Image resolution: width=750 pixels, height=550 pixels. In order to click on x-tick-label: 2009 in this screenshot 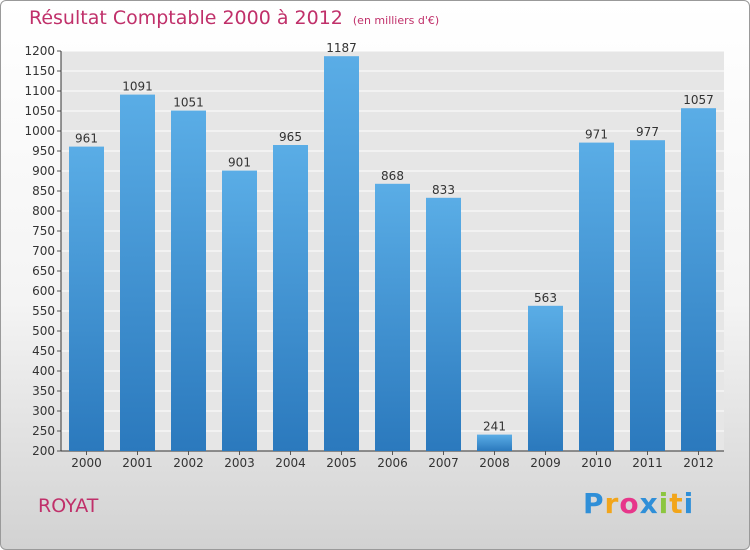, I will do `click(545, 463)`.